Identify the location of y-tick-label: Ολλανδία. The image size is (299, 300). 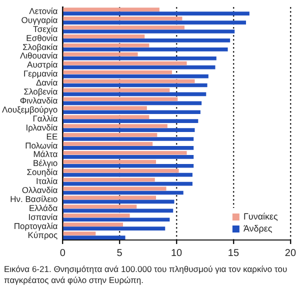
(40, 190).